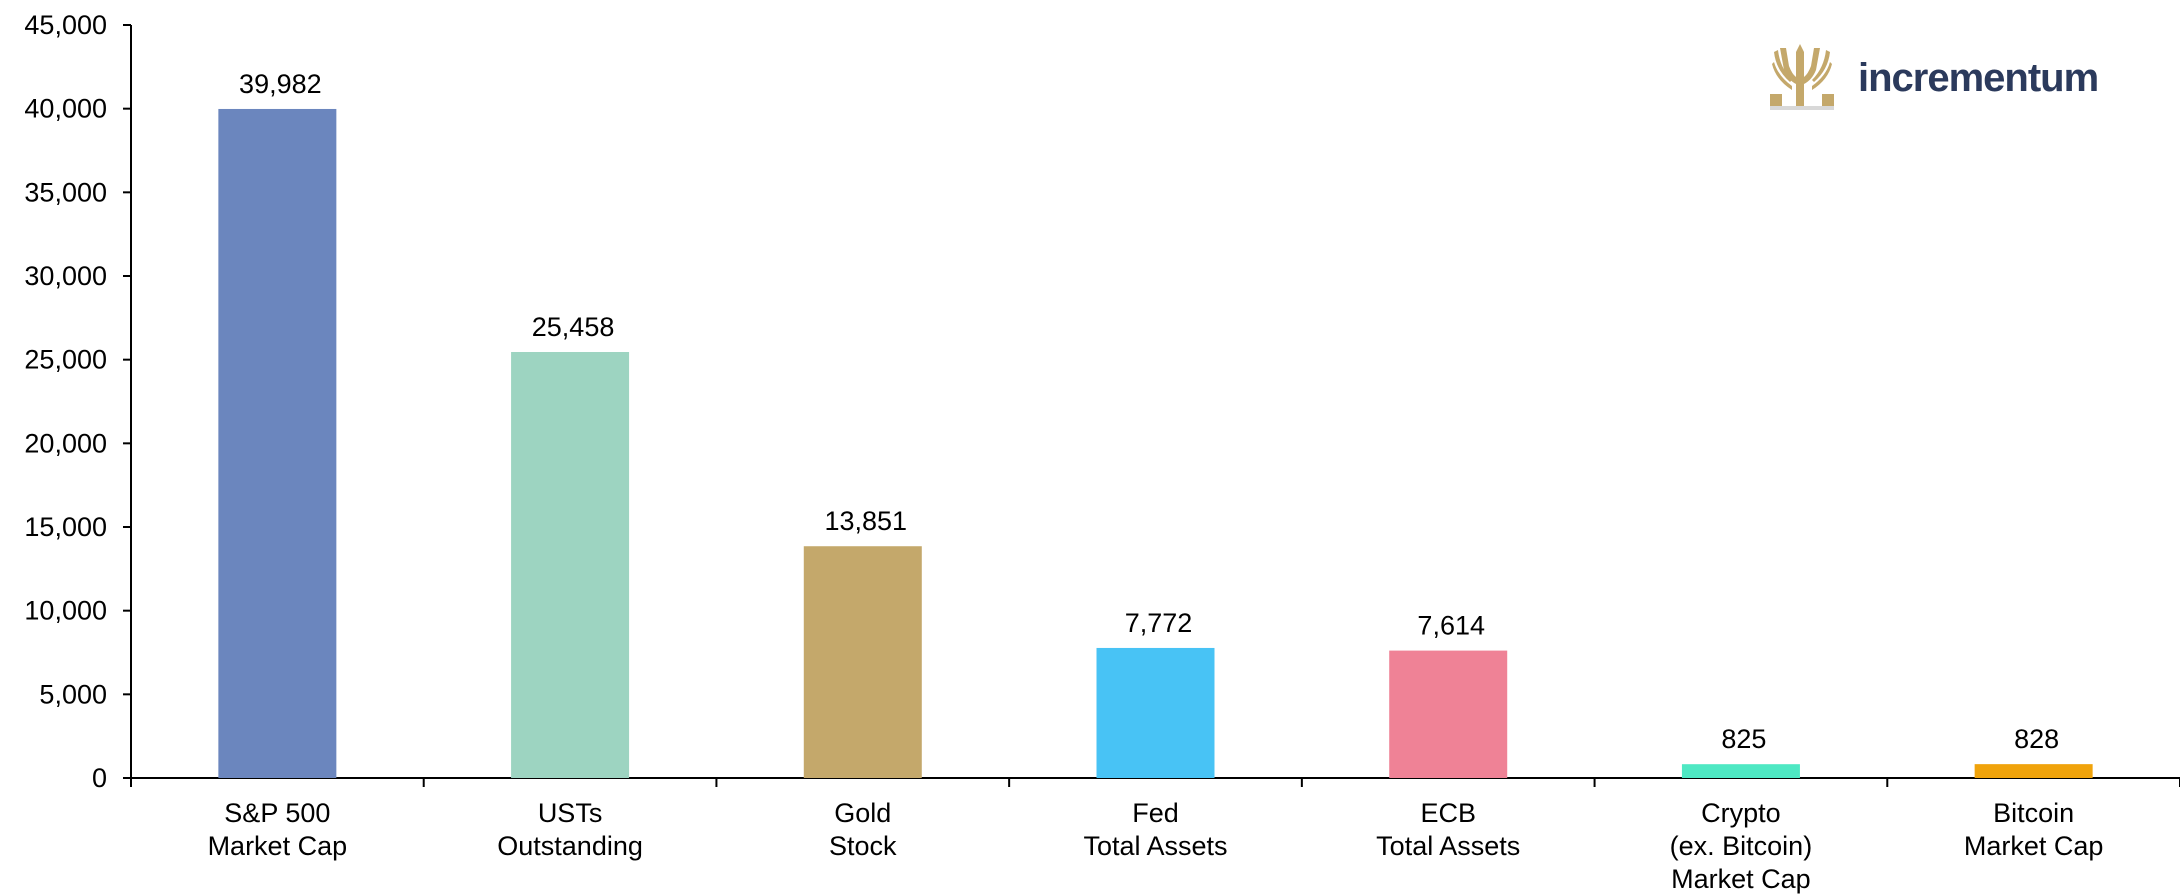 The image size is (2180, 894). What do you see at coordinates (1155, 782) in the screenshot?
I see `x-axis` at bounding box center [1155, 782].